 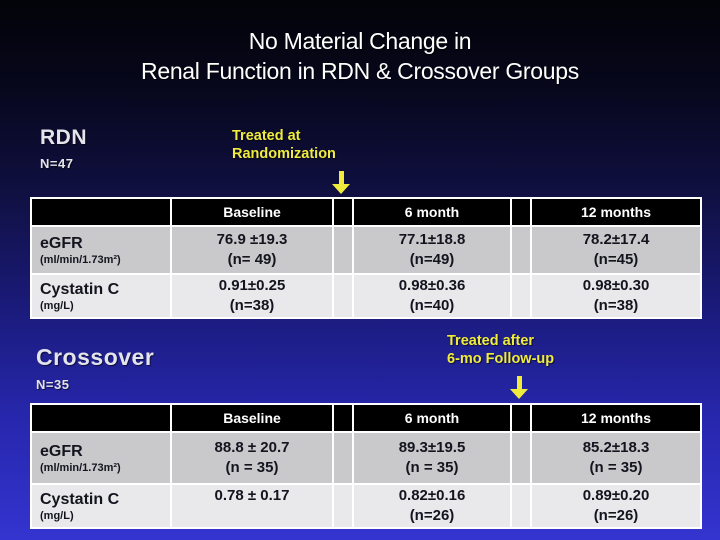 What do you see at coordinates (252, 458) in the screenshot?
I see `table-cell: 88.8 ± 20.7 (n = 35)` at bounding box center [252, 458].